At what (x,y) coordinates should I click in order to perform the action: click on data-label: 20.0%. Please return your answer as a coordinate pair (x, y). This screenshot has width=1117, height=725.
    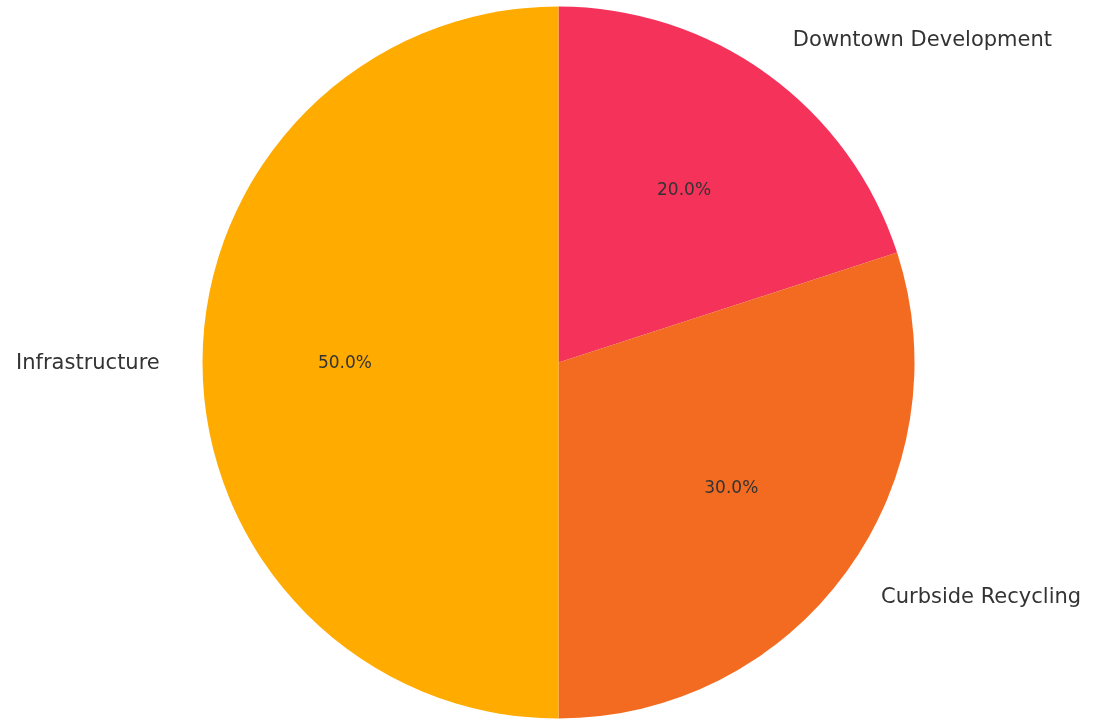
    Looking at the image, I should click on (684, 188).